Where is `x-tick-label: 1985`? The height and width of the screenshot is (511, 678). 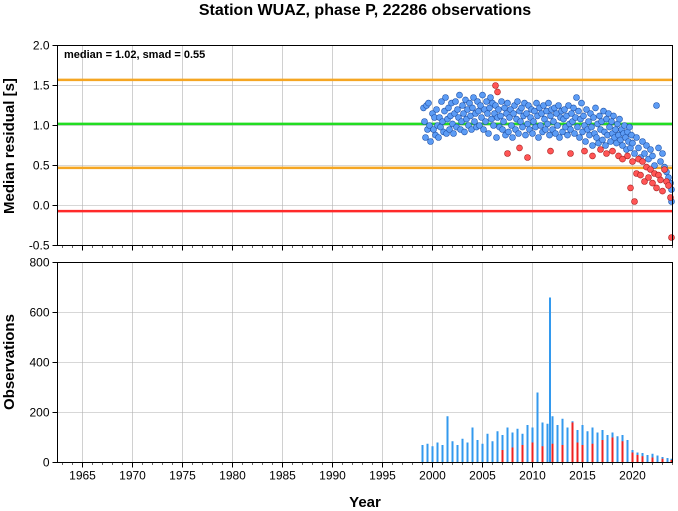 x-tick-label: 1985 is located at coordinates (282, 476).